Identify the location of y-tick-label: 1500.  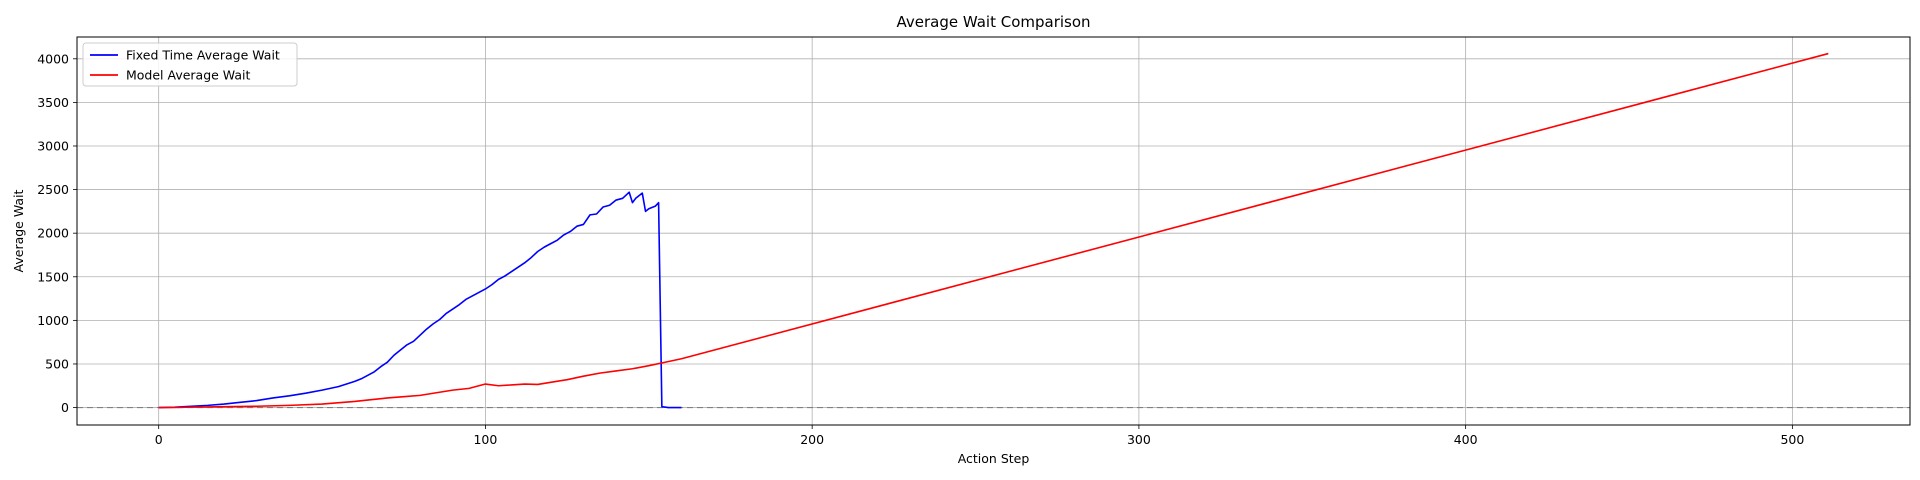
(53, 276).